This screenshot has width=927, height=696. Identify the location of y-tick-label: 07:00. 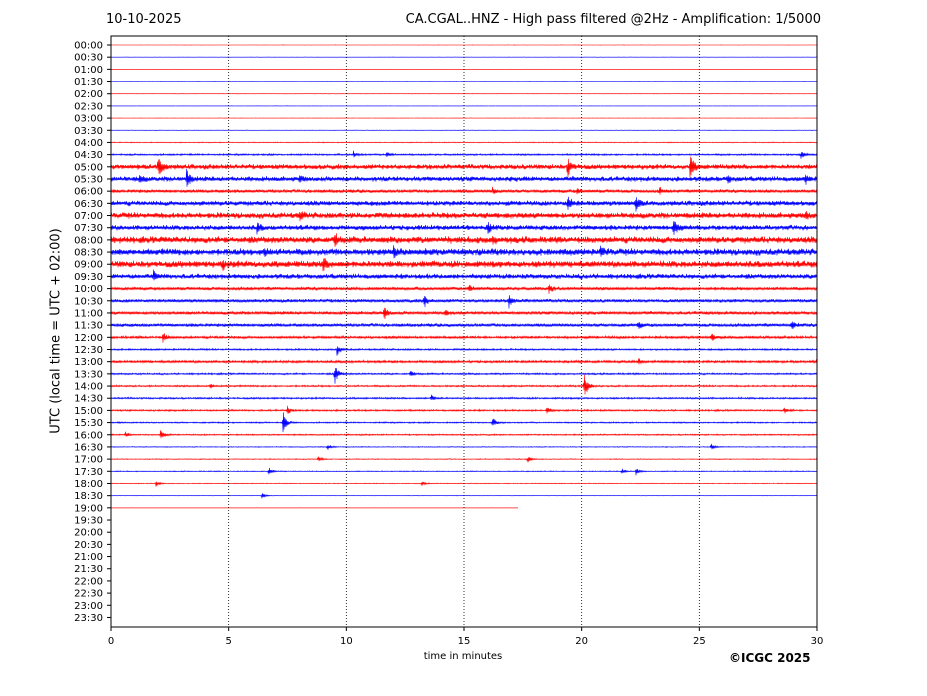
(88, 216).